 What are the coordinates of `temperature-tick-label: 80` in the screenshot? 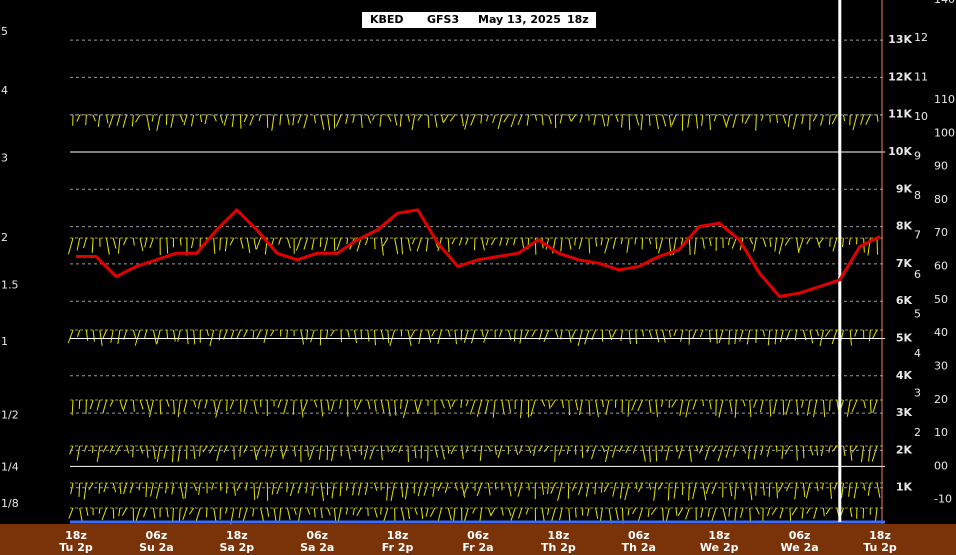 It's located at (941, 199).